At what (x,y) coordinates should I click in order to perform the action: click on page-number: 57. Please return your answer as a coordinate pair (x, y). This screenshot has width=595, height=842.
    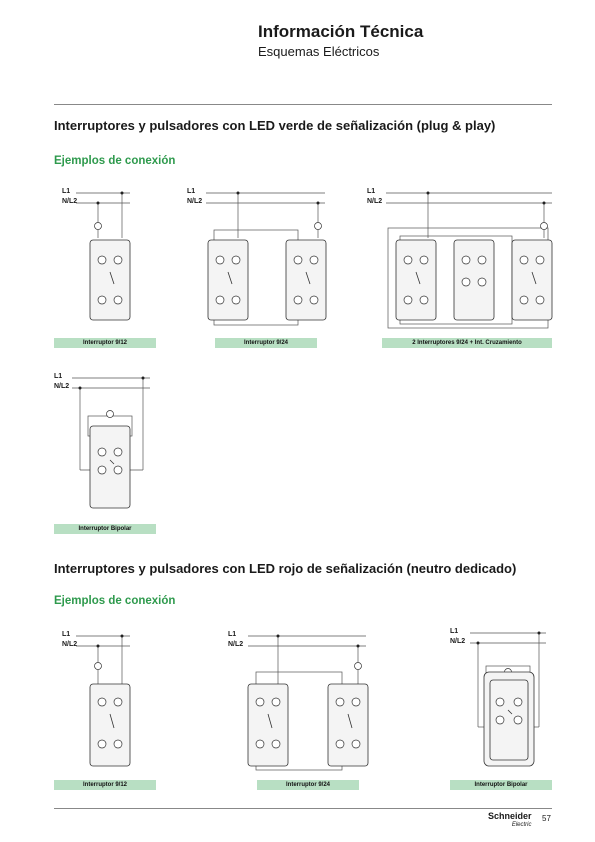
    Looking at the image, I should click on (546, 818).